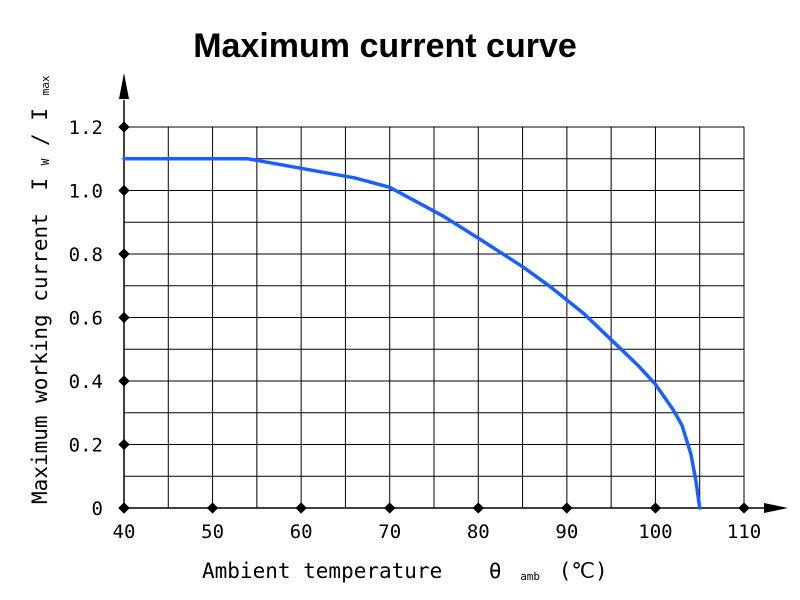  Describe the element at coordinates (86, 255) in the screenshot. I see `y-tick-label: 0.8` at that location.